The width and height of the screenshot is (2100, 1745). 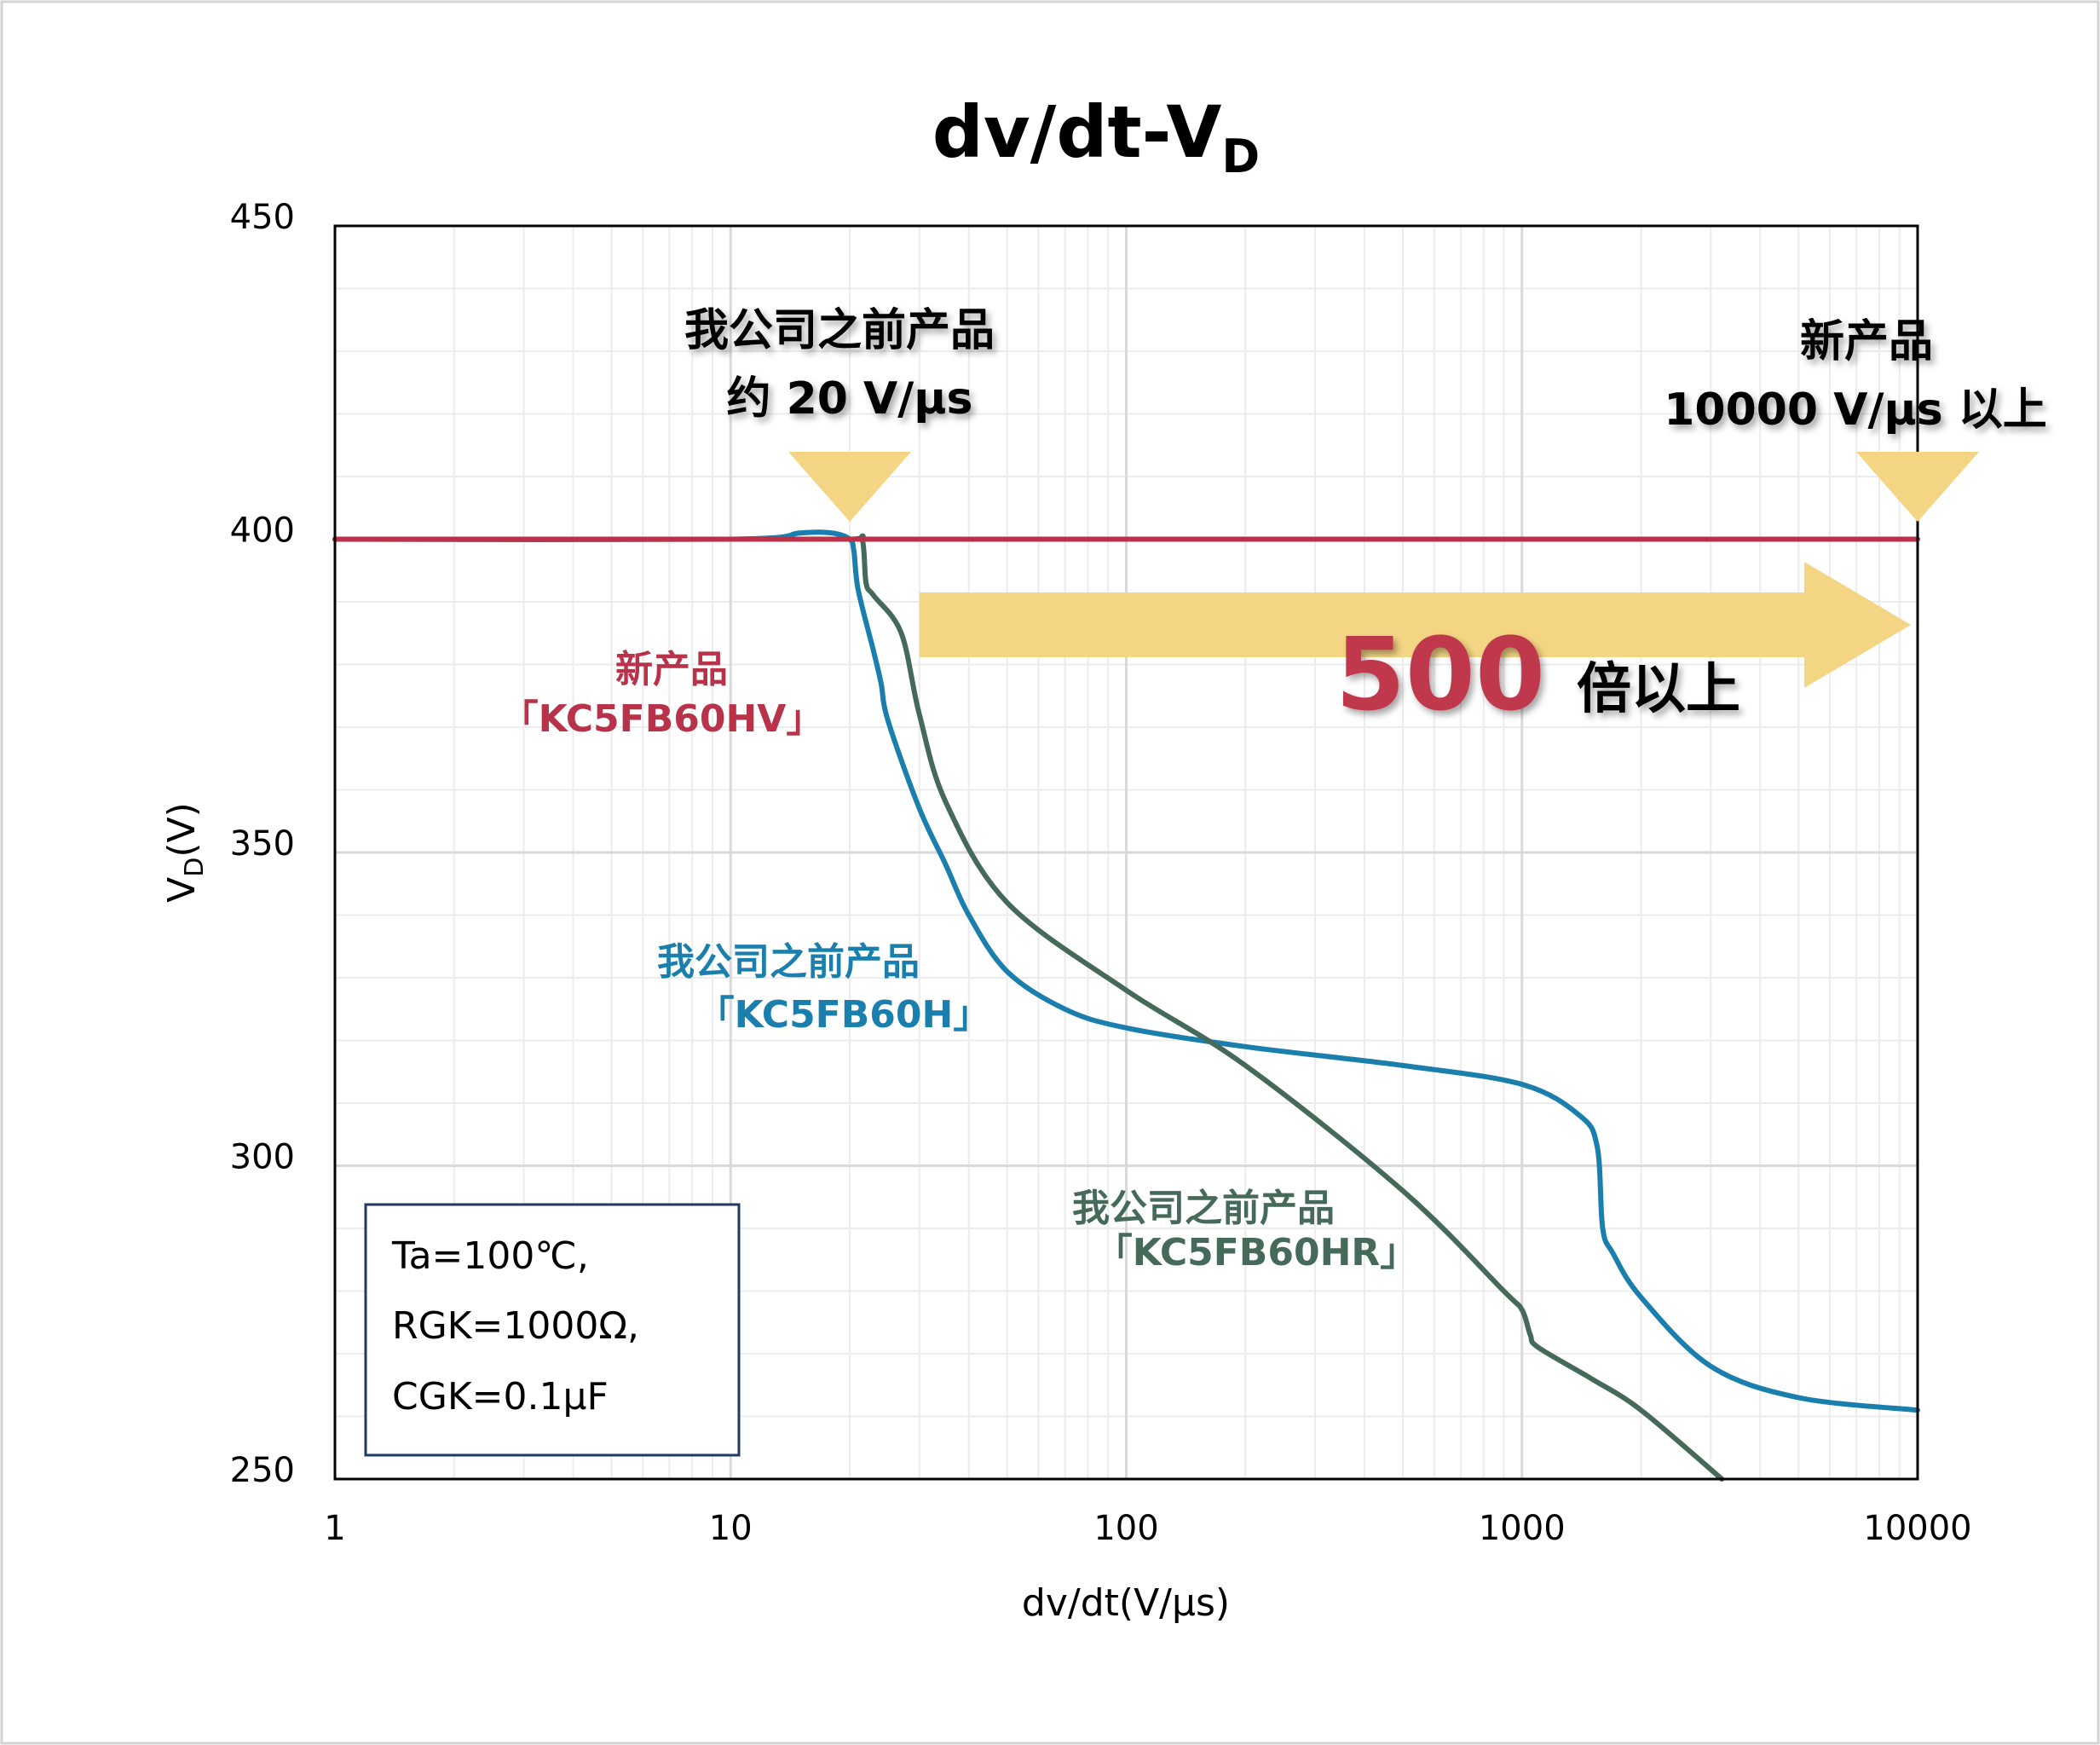 What do you see at coordinates (823, 988) in the screenshot?
I see `series-label-kc5fb60h: 我公司之前产品 「KC5FB60H」` at bounding box center [823, 988].